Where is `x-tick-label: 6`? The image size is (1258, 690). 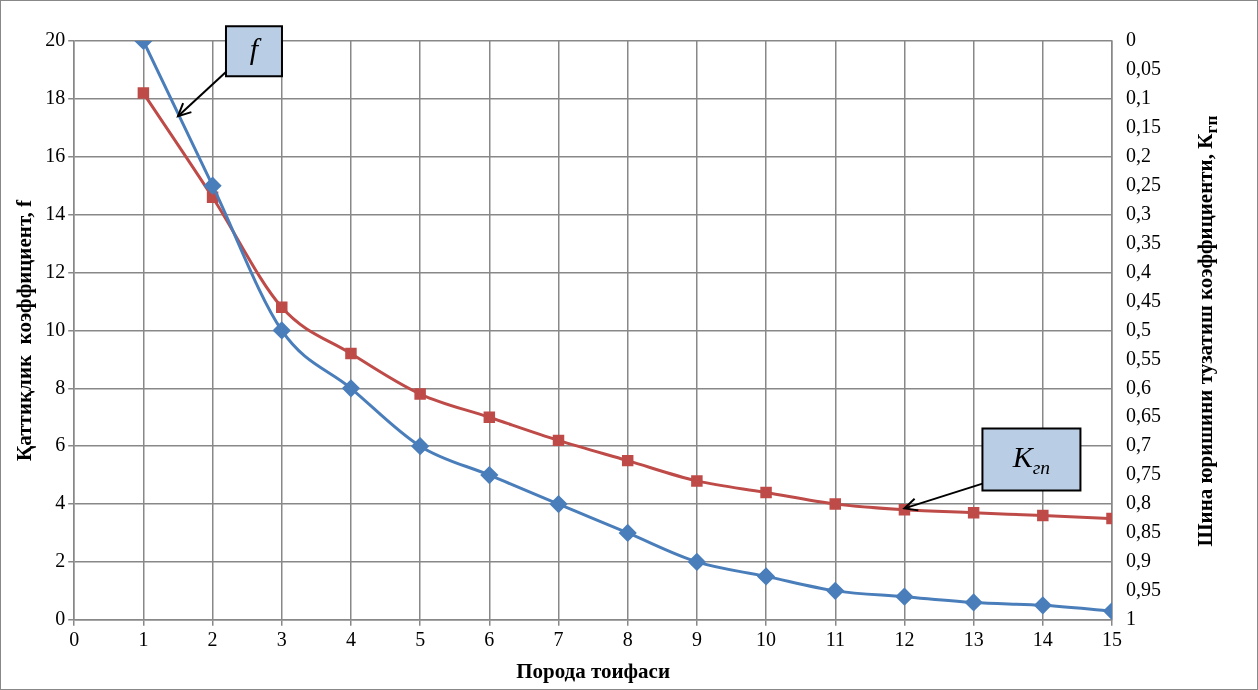 x-tick-label: 6 is located at coordinates (489, 639).